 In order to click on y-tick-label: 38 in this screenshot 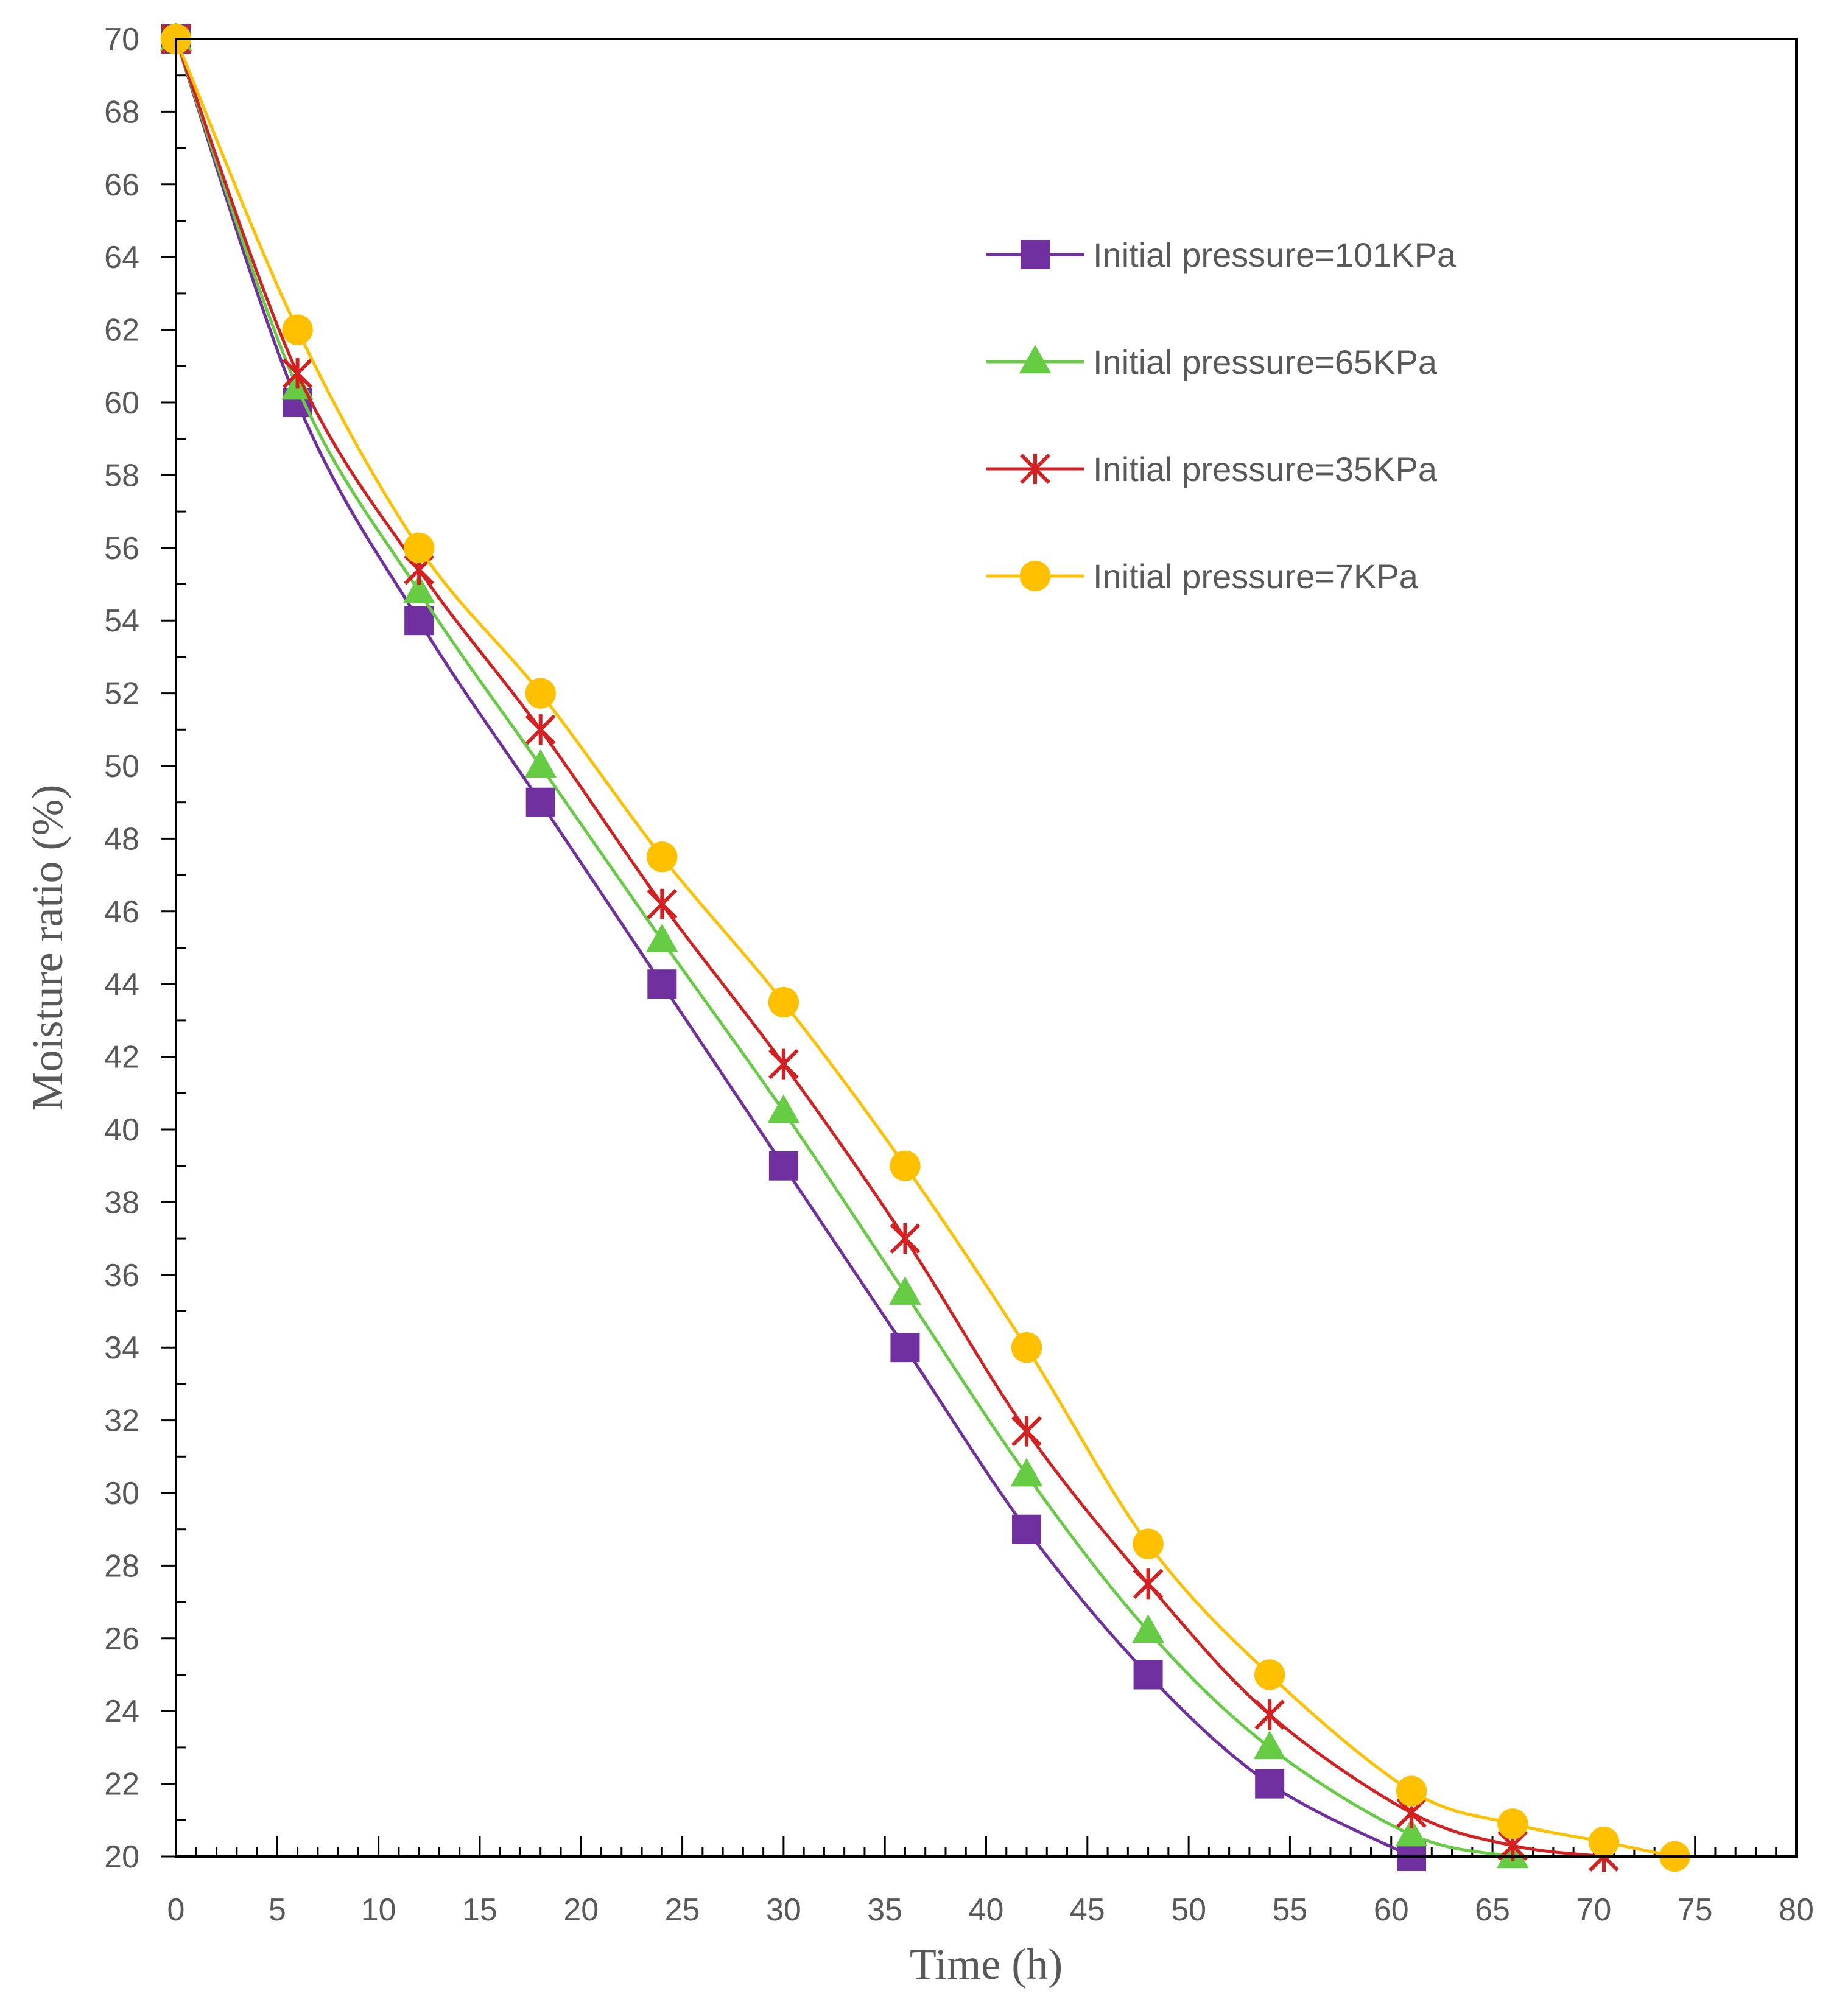, I will do `click(121, 1202)`.